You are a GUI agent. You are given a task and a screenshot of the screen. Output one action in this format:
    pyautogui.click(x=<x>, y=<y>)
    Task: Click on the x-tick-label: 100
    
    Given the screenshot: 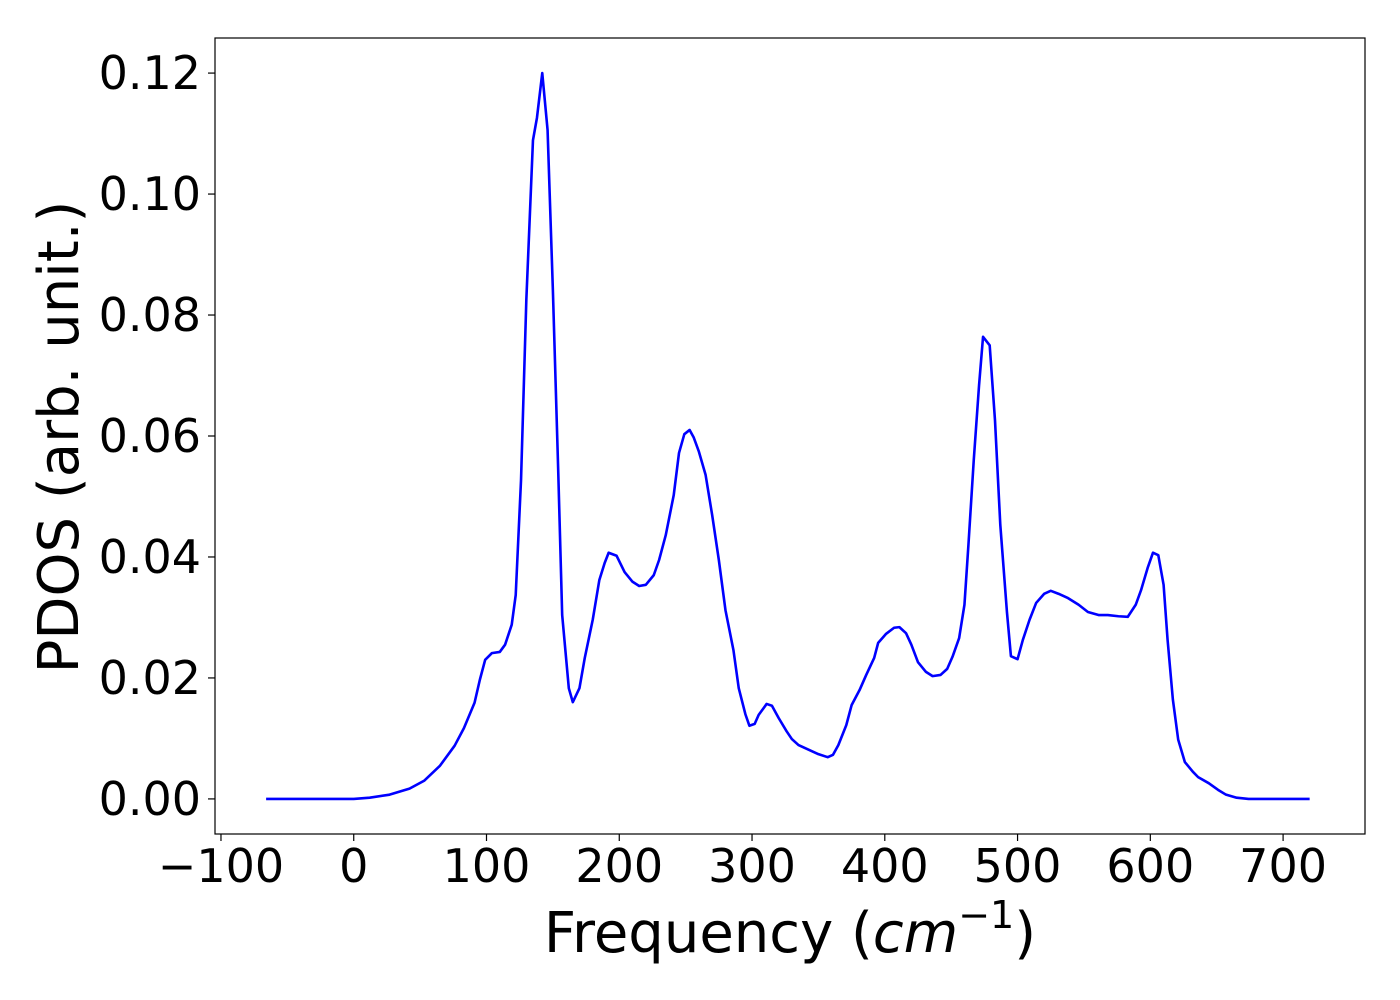 What is the action you would take?
    pyautogui.click(x=487, y=866)
    